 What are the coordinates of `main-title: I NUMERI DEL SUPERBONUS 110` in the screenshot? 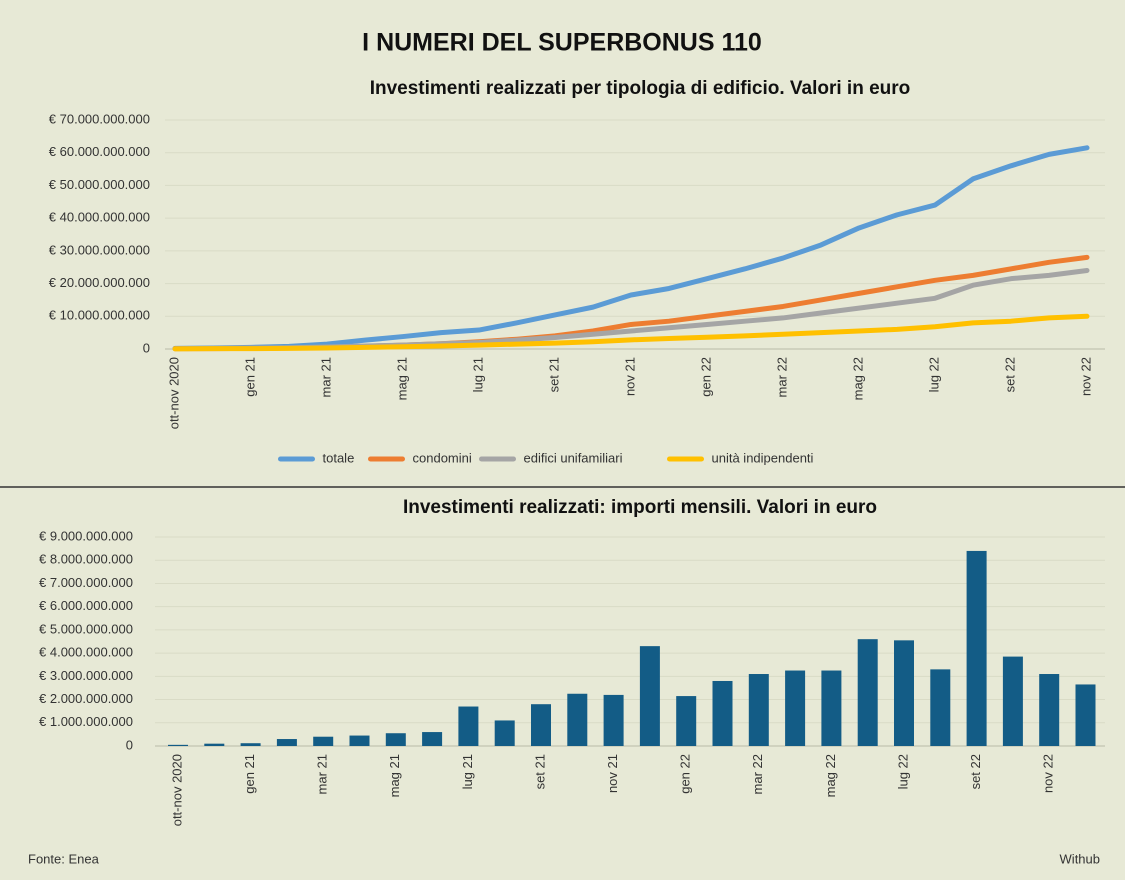 It's located at (562, 43).